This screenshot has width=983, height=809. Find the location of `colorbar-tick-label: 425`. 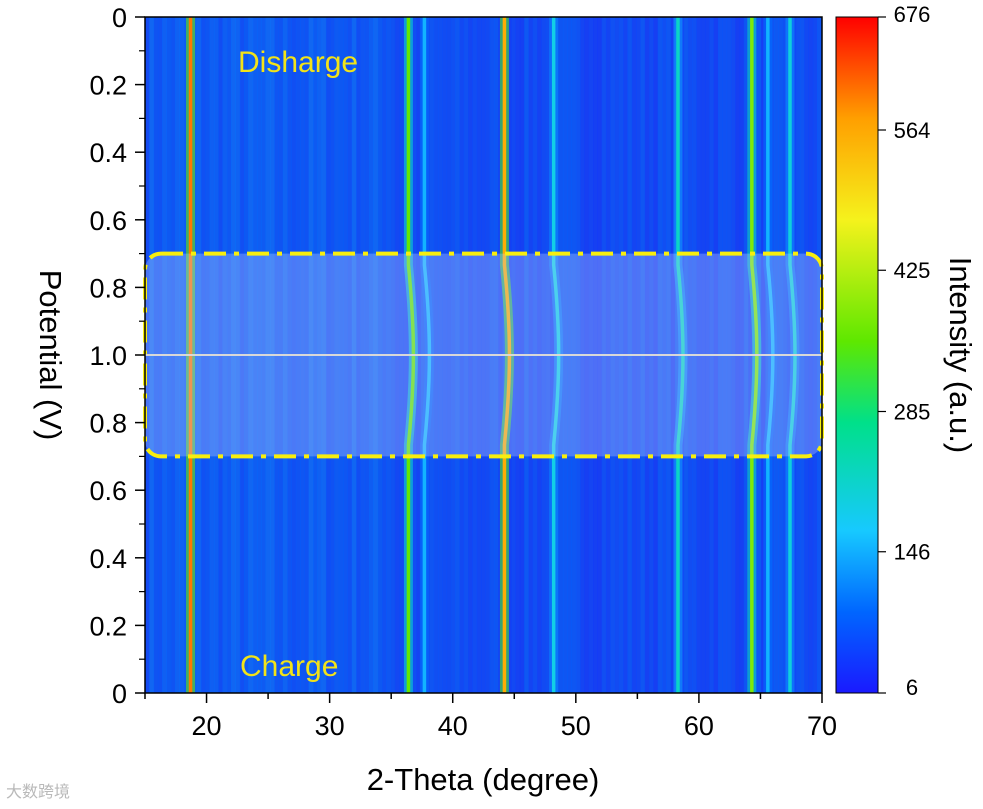

colorbar-tick-label: 425 is located at coordinates (912, 270).